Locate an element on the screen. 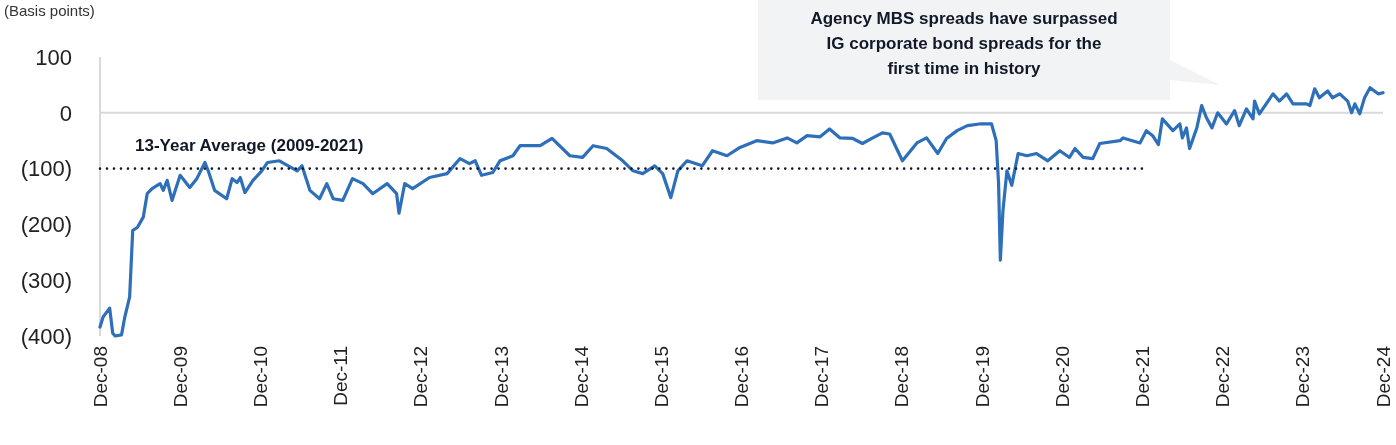 The width and height of the screenshot is (1396, 445). y-axis-title: (Basis points) is located at coordinates (49, 10).